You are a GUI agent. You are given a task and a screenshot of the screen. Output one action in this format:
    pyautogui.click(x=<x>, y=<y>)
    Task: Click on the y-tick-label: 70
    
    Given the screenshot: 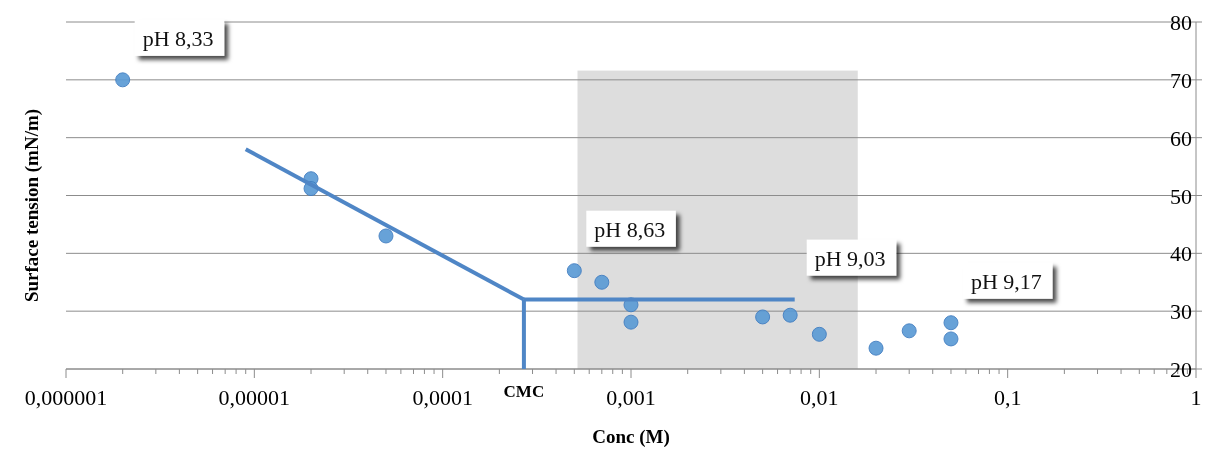 What is the action you would take?
    pyautogui.click(x=1181, y=80)
    